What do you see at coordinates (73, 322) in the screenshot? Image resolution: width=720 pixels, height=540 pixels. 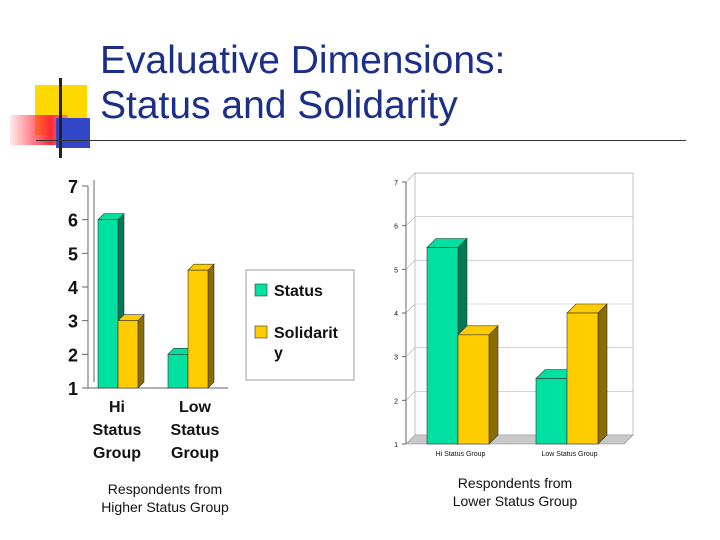 I see `chart-1-y-tick-label: 3` at bounding box center [73, 322].